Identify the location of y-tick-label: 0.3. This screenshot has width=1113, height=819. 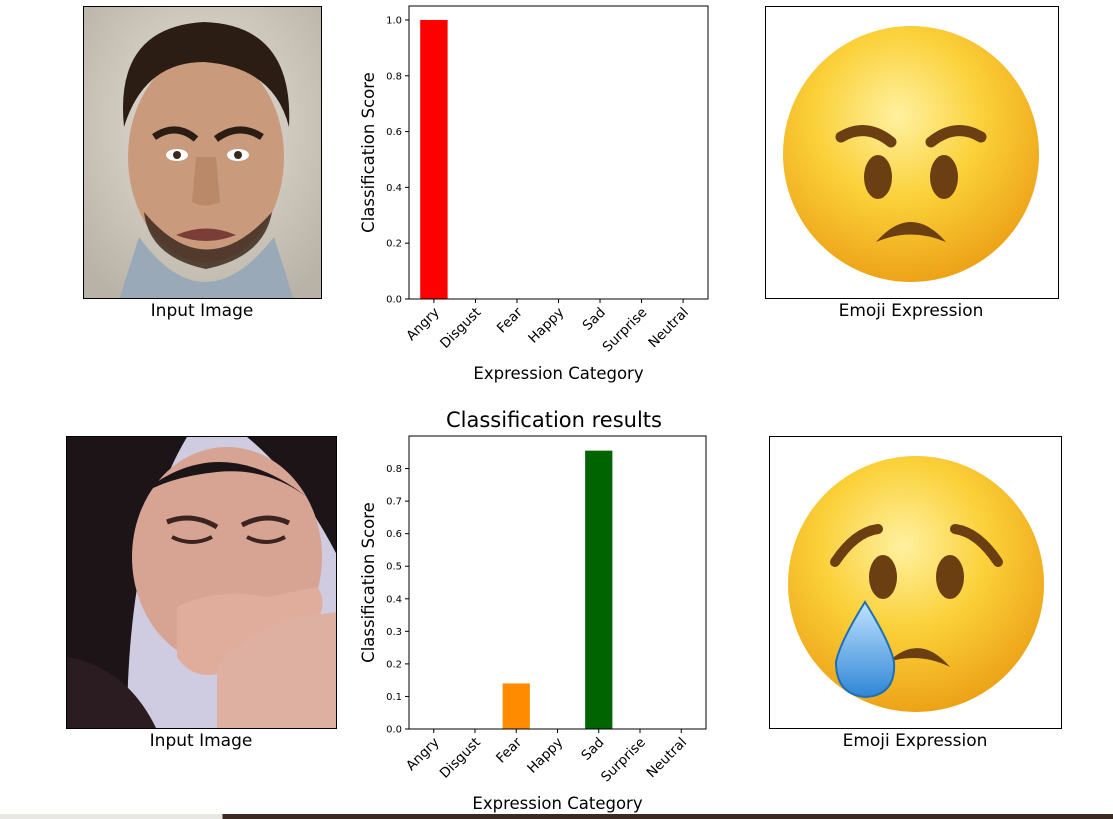
(394, 632).